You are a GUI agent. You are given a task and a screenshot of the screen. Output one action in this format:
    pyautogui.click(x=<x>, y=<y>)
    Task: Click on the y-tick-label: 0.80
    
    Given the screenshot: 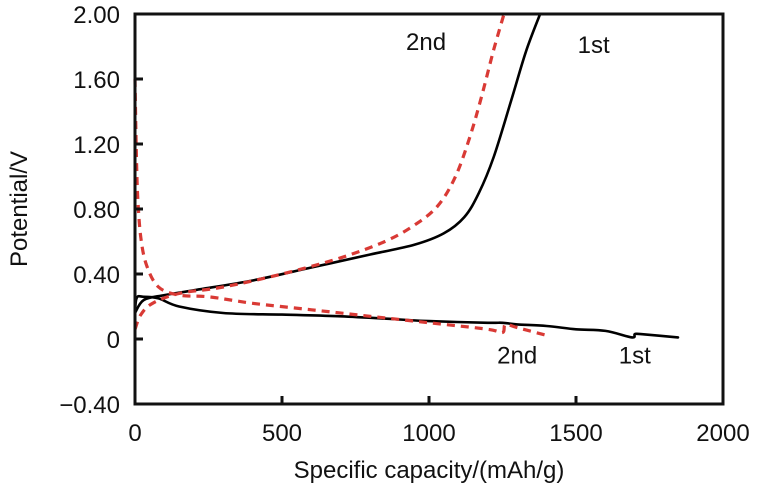 What is the action you would take?
    pyautogui.click(x=96, y=210)
    